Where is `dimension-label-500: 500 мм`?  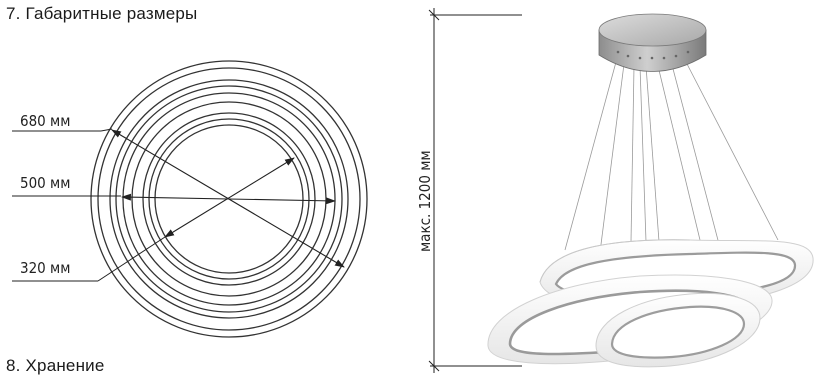
dimension-label-500: 500 мм is located at coordinates (45, 183).